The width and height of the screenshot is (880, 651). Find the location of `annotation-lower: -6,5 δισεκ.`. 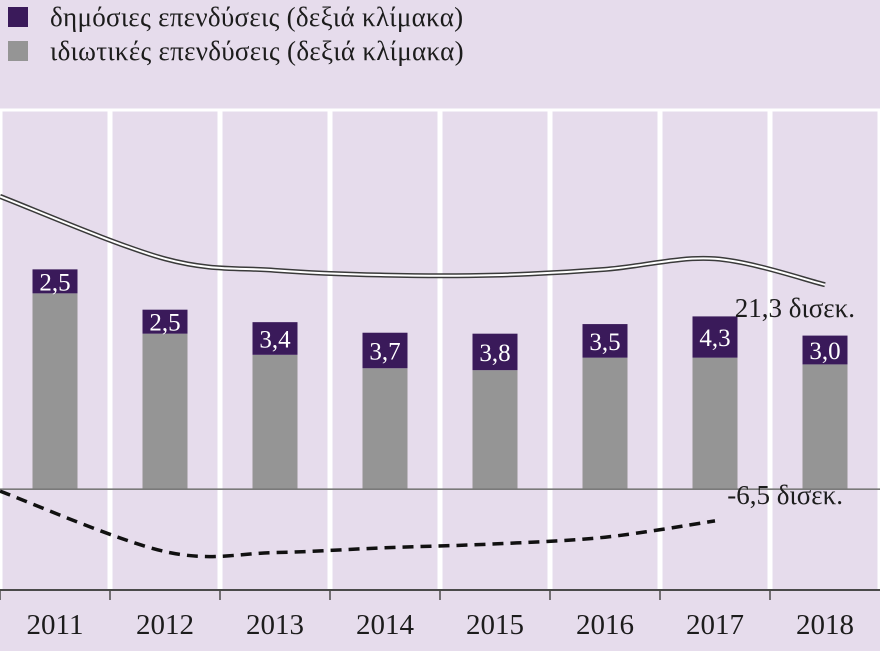

annotation-lower: -6,5 δισεκ. is located at coordinates (785, 495).